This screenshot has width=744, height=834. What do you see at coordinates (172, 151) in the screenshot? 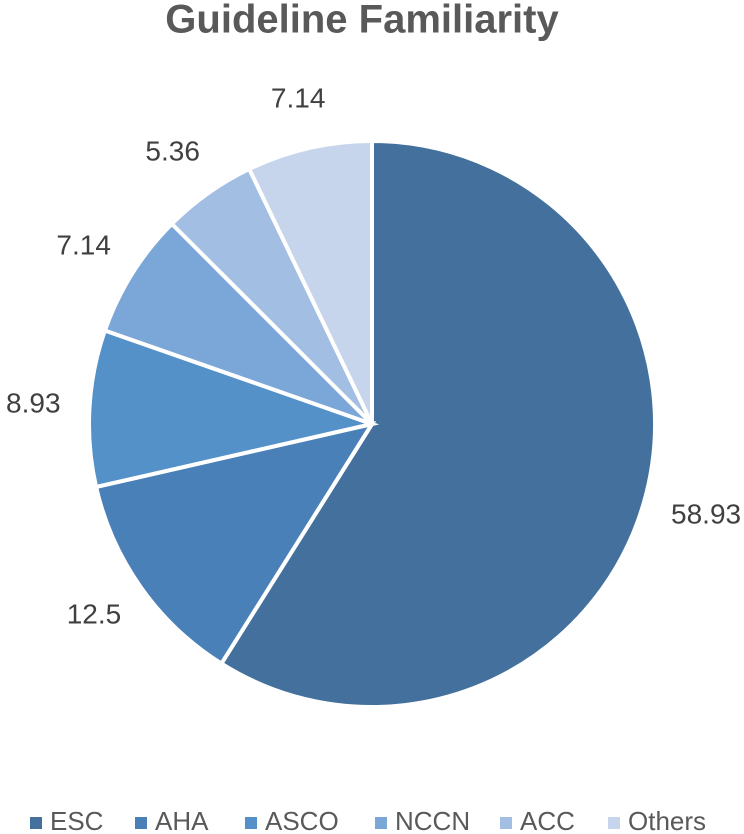
I see `data-label: 5.36` at bounding box center [172, 151].